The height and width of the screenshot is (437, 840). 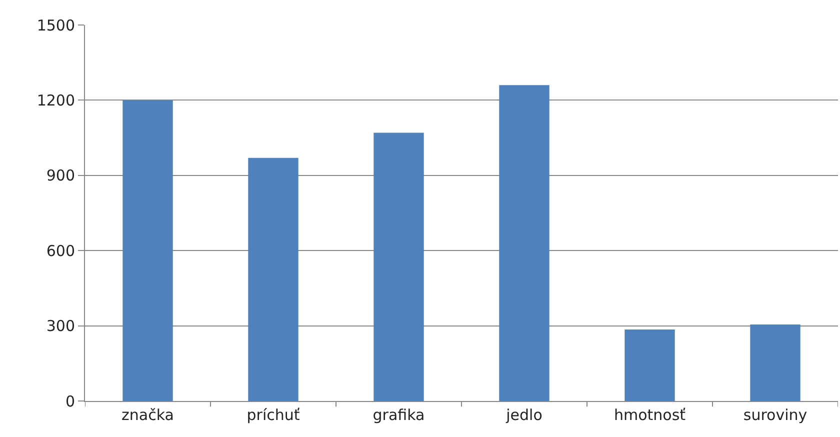 I want to click on y-tick-label: 600, so click(x=60, y=251).